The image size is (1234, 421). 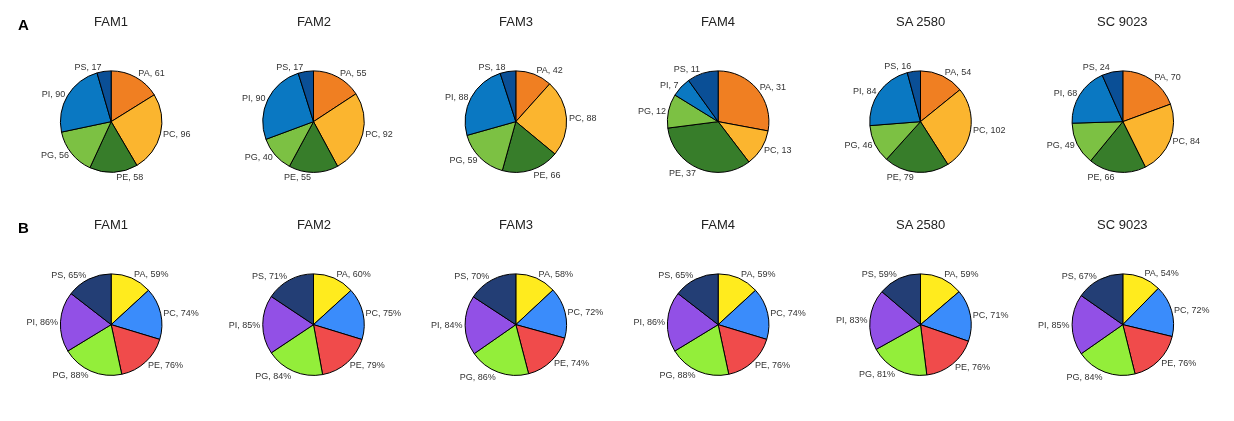 What do you see at coordinates (176, 134) in the screenshot?
I see `slice-label: PC, 96` at bounding box center [176, 134].